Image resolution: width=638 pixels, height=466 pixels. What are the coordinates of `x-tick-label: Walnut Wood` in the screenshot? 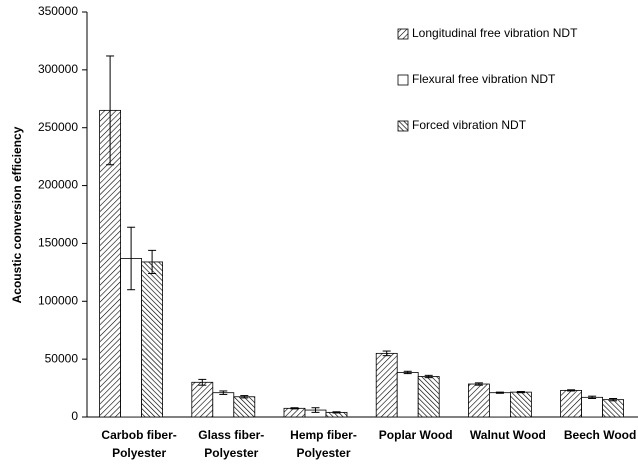 It's located at (508, 435).